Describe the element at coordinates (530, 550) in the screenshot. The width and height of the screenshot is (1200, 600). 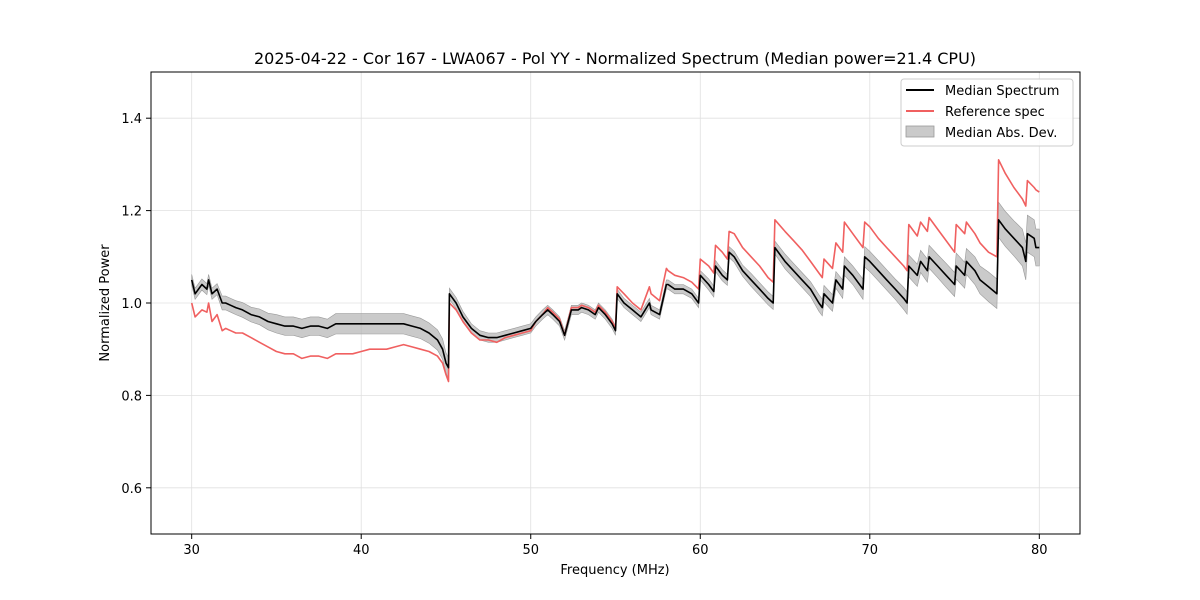
I see `x-tick-label: 50` at that location.